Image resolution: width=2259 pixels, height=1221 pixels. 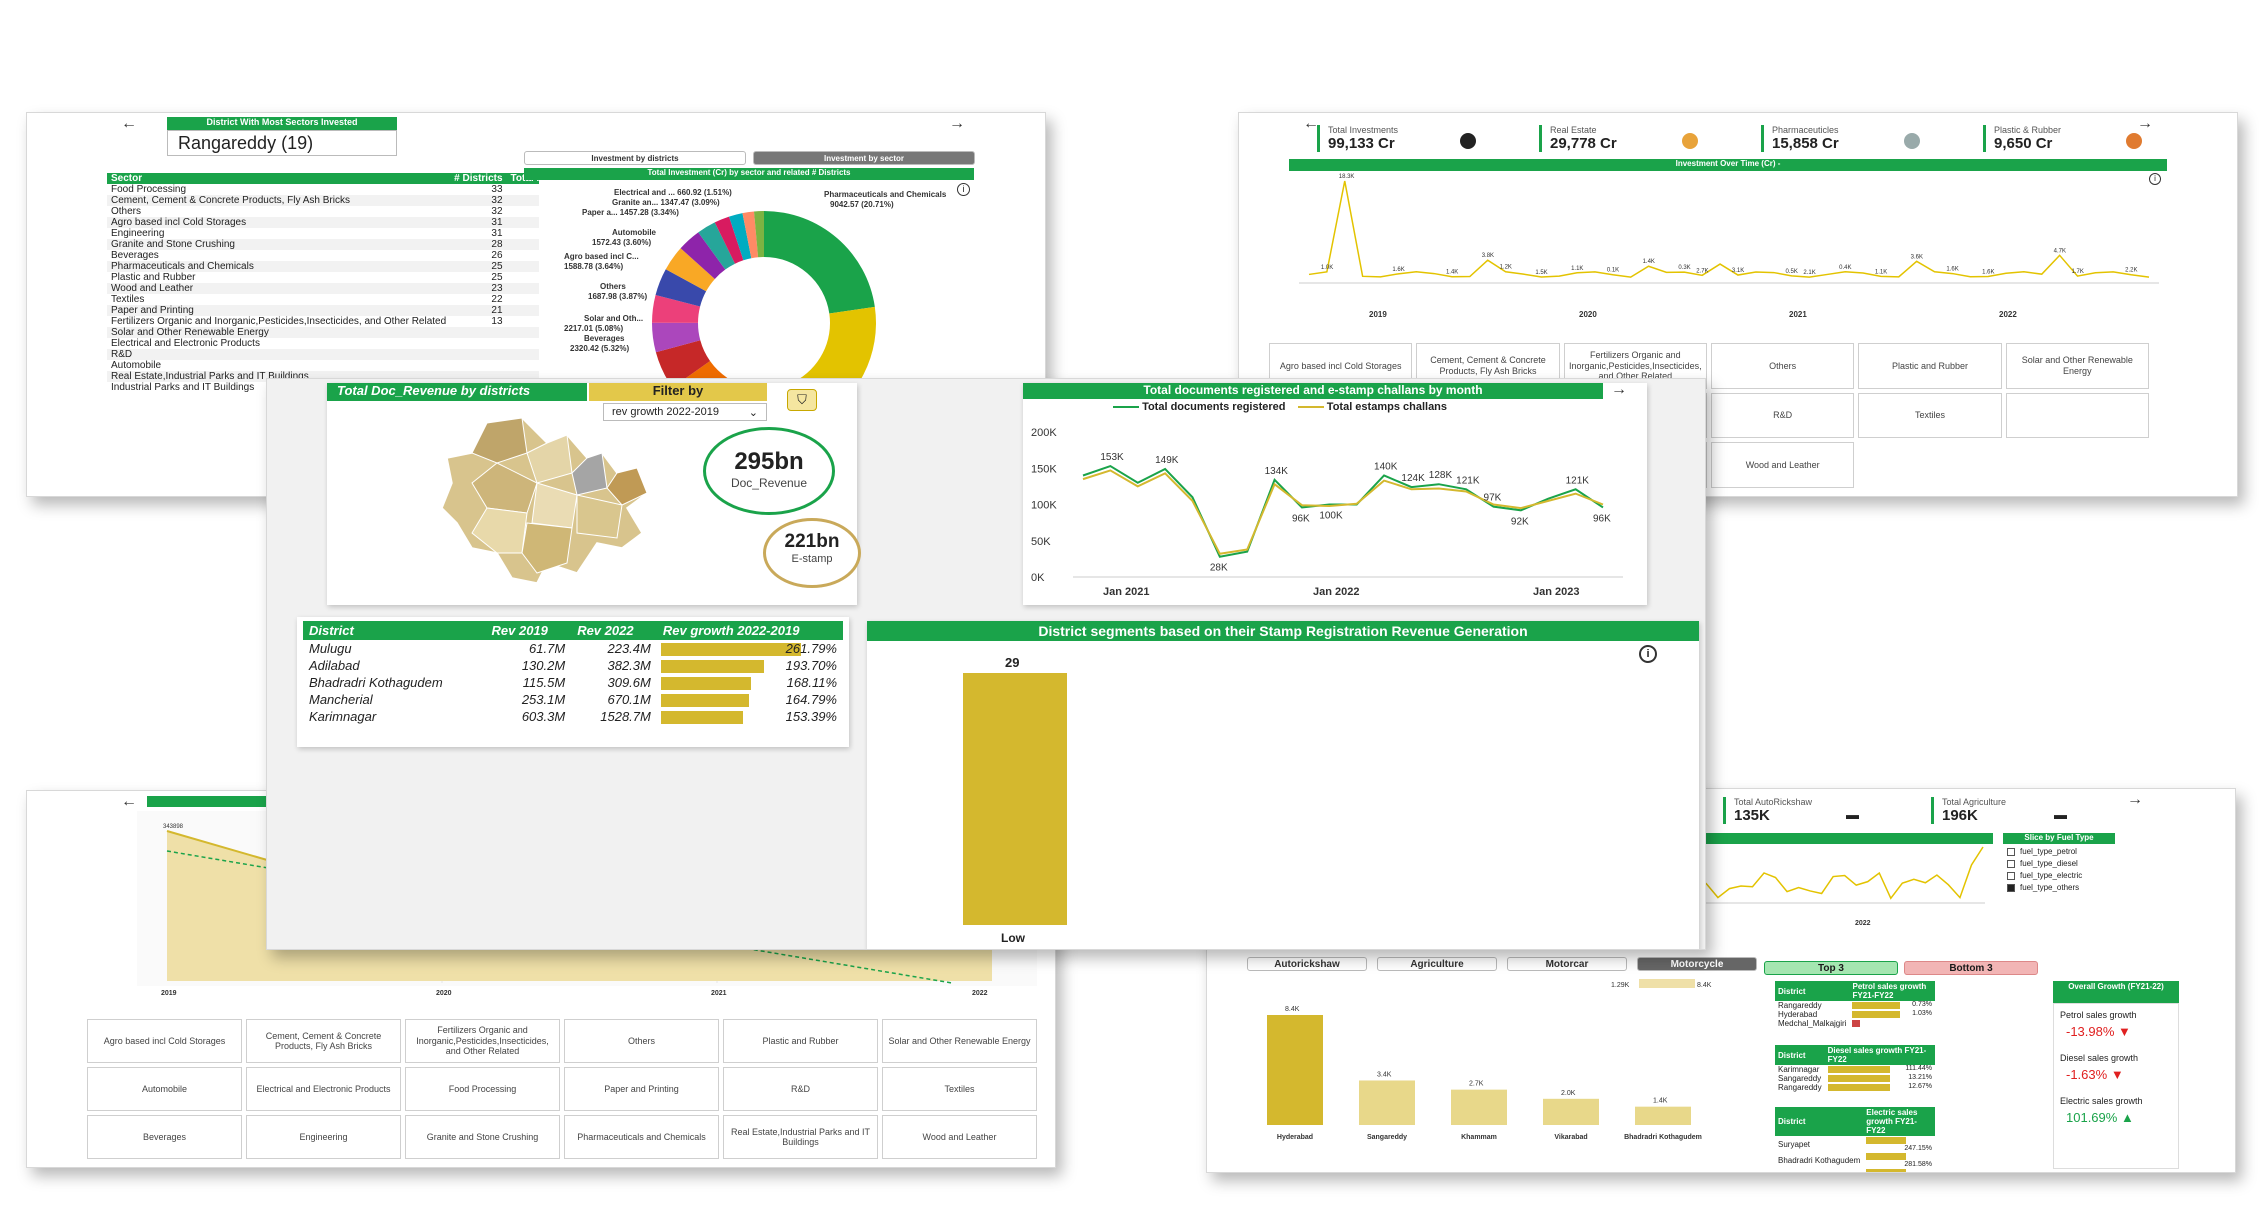 What do you see at coordinates (478, 178) in the screenshot?
I see `col-districts: # Districts` at bounding box center [478, 178].